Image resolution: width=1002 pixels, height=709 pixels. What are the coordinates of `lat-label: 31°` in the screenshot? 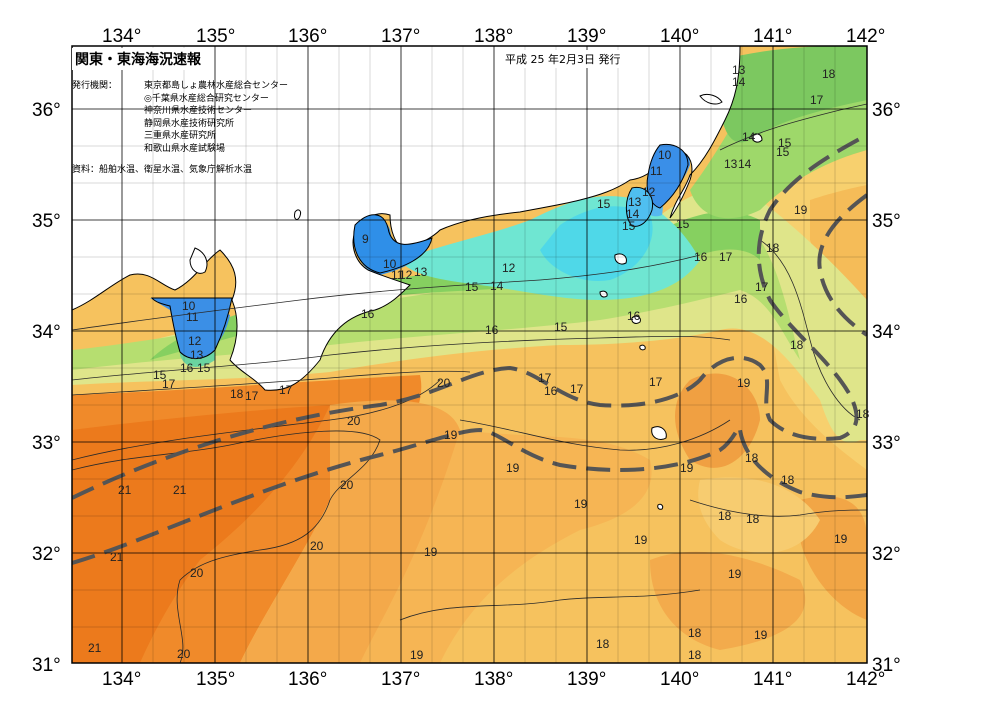 It's located at (886, 665).